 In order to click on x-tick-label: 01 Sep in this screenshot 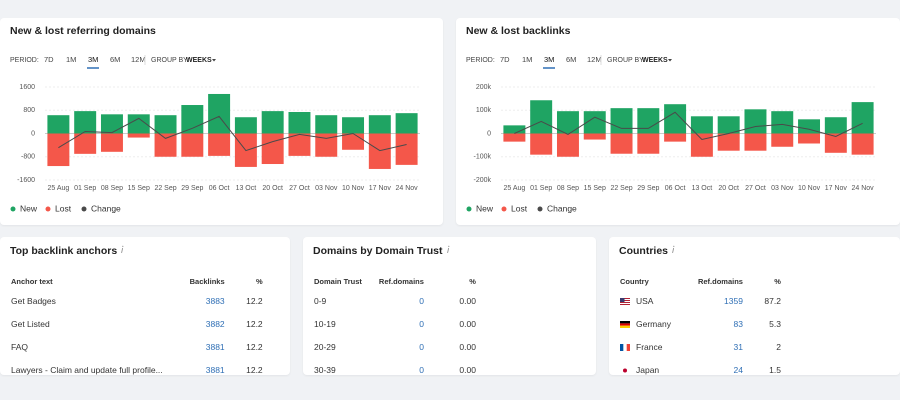, I will do `click(85, 188)`.